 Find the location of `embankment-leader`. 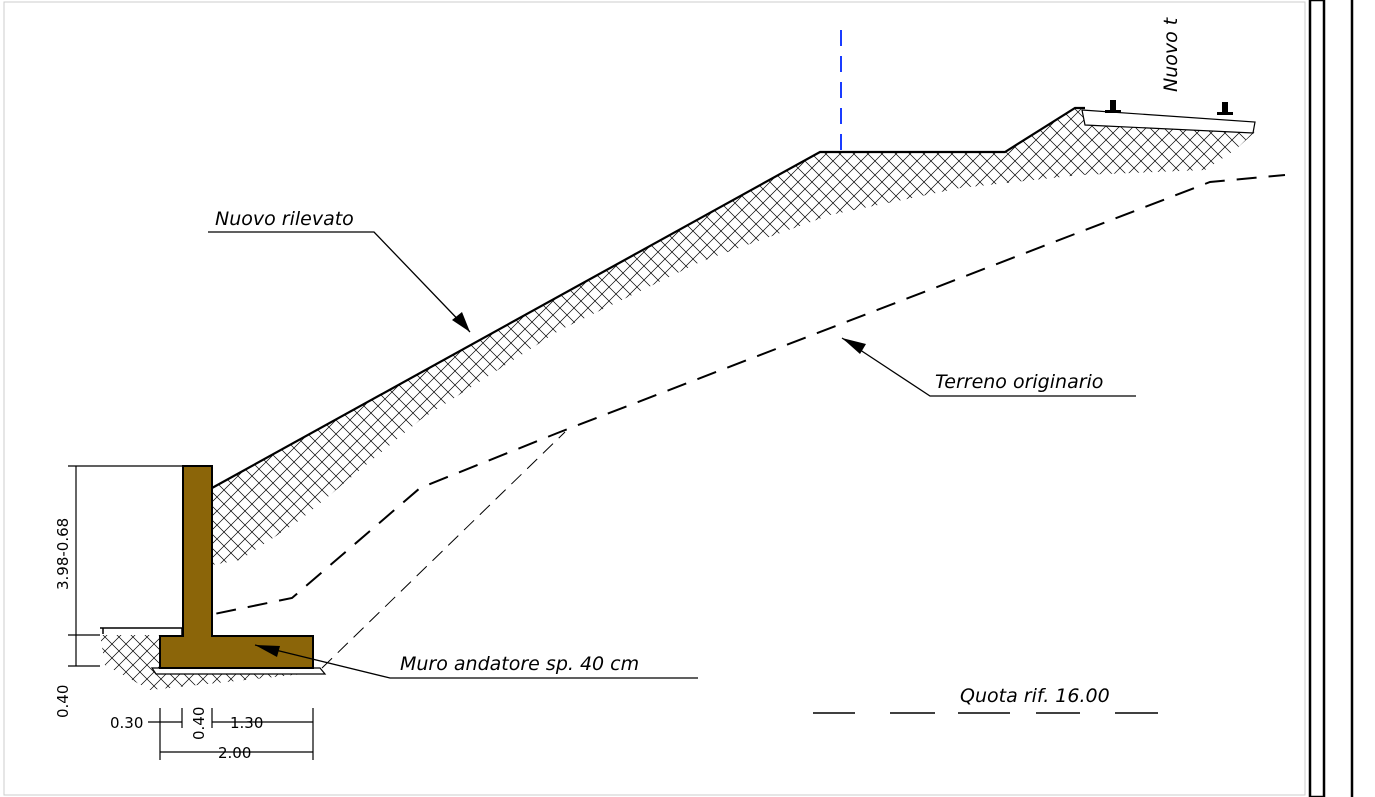

embankment-leader is located at coordinates (339, 282).